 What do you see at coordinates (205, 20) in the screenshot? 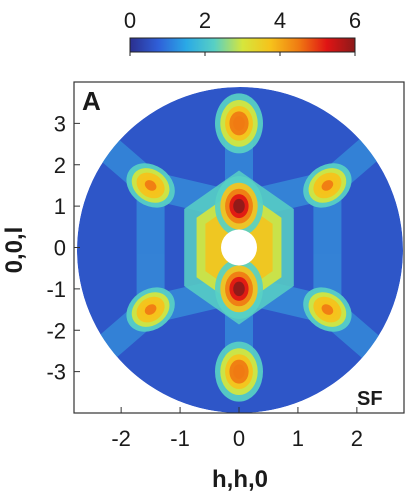
I see `colorbar-tick-label: 2` at bounding box center [205, 20].